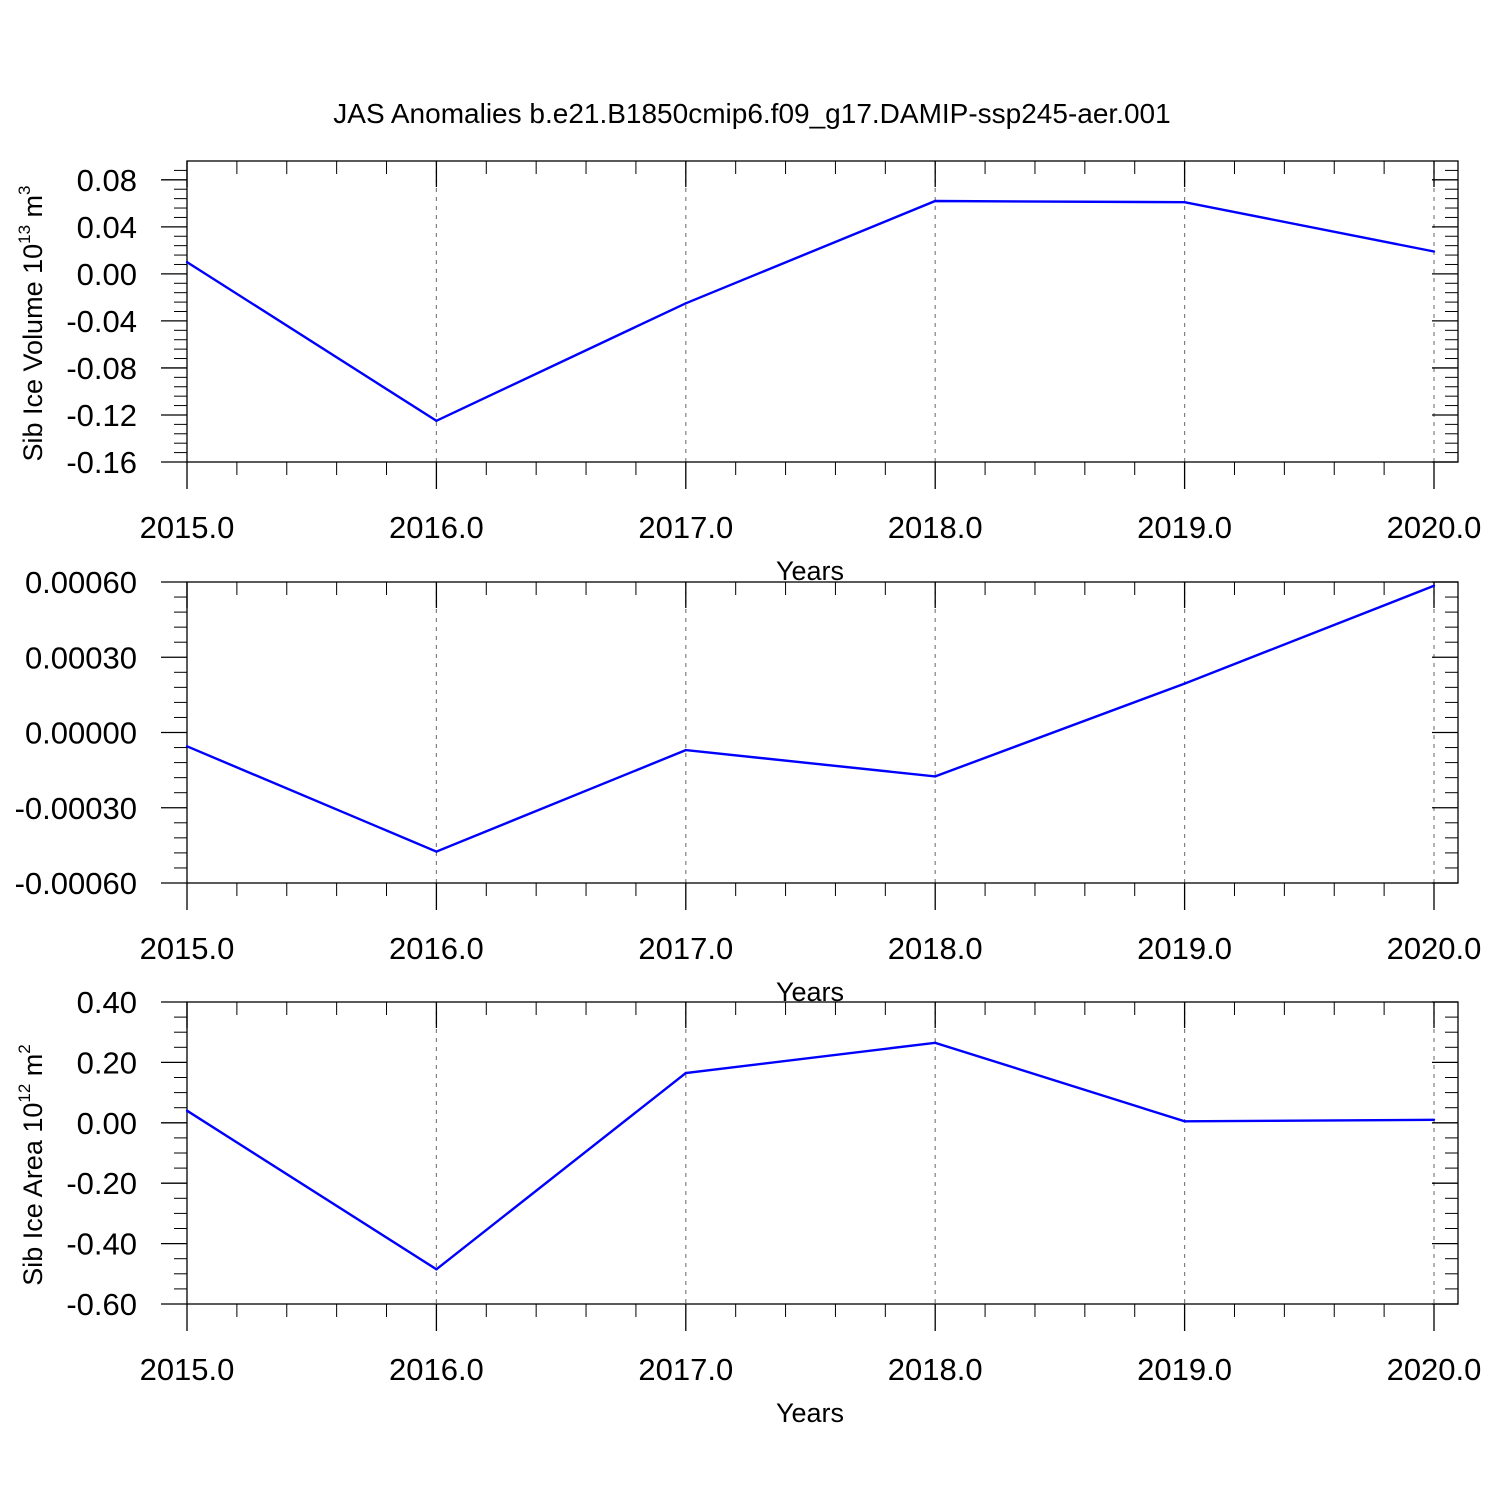 The width and height of the screenshot is (1500, 1500). Describe the element at coordinates (101, 1183) in the screenshot. I see `y-tick-label: -0.20` at that location.